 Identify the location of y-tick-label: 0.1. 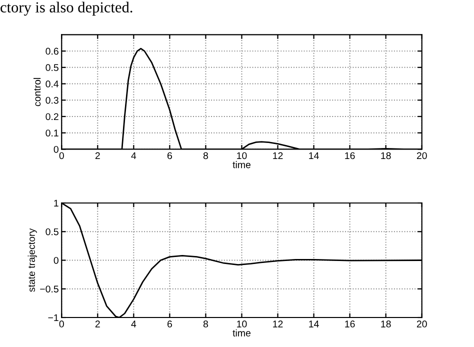
(52, 133).